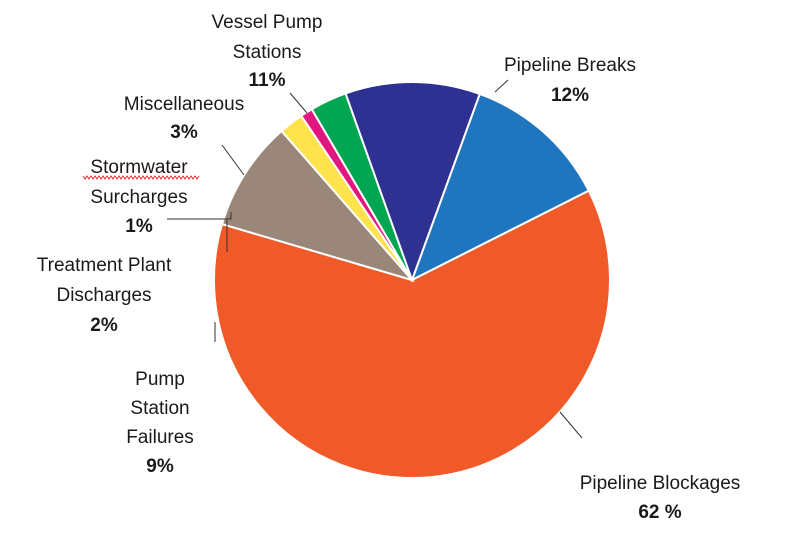 The height and width of the screenshot is (546, 792). I want to click on leader-line-vessel-pump-stations, so click(298, 103).